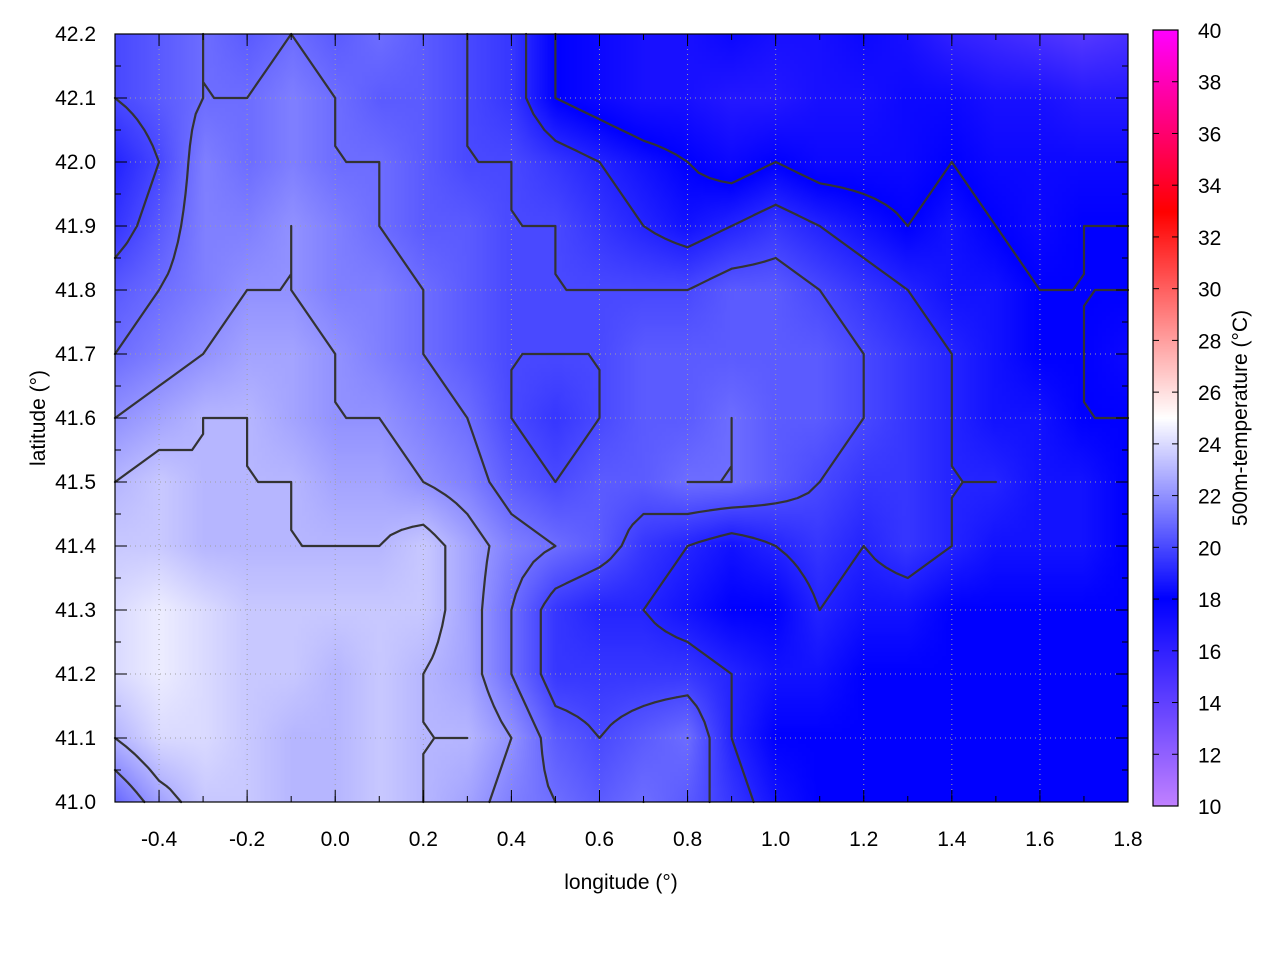 This screenshot has height=960, width=1280. Describe the element at coordinates (159, 839) in the screenshot. I see `x-tick-label: -0.4` at that location.